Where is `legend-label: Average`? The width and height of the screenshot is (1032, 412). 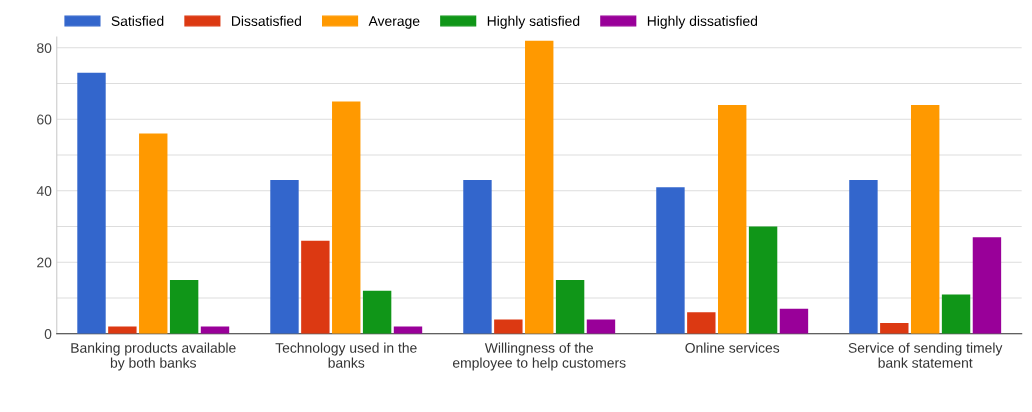 legend-label: Average is located at coordinates (394, 22).